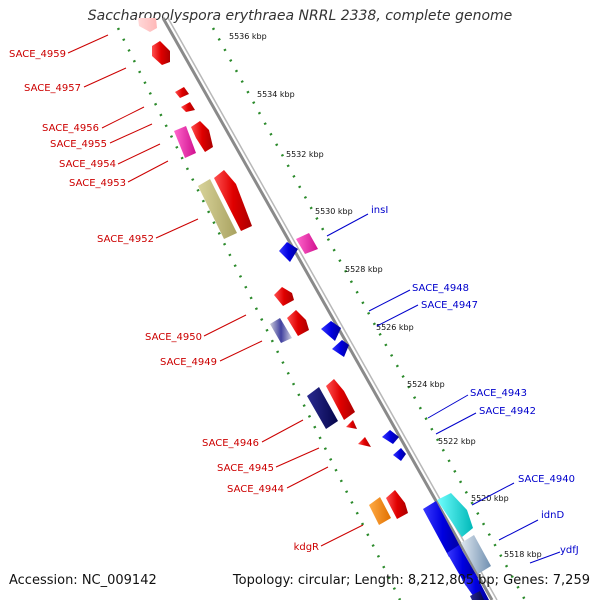 The image size is (600, 600). I want to click on kbp-tick-label: 5536 kbp, so click(248, 36).